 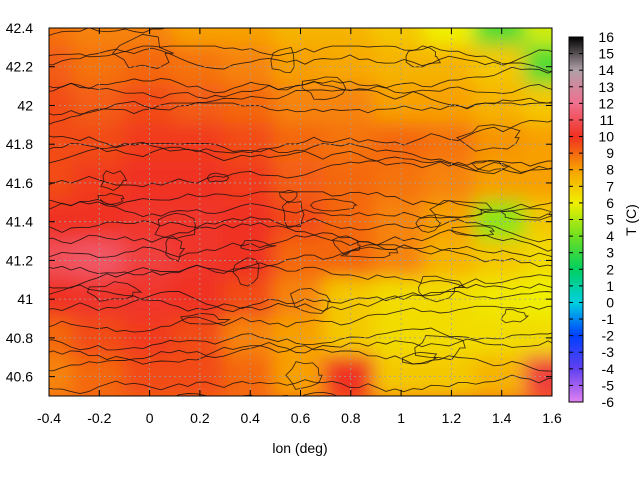 What do you see at coordinates (19, 67) in the screenshot?
I see `y-tick-label: 42.2` at bounding box center [19, 67].